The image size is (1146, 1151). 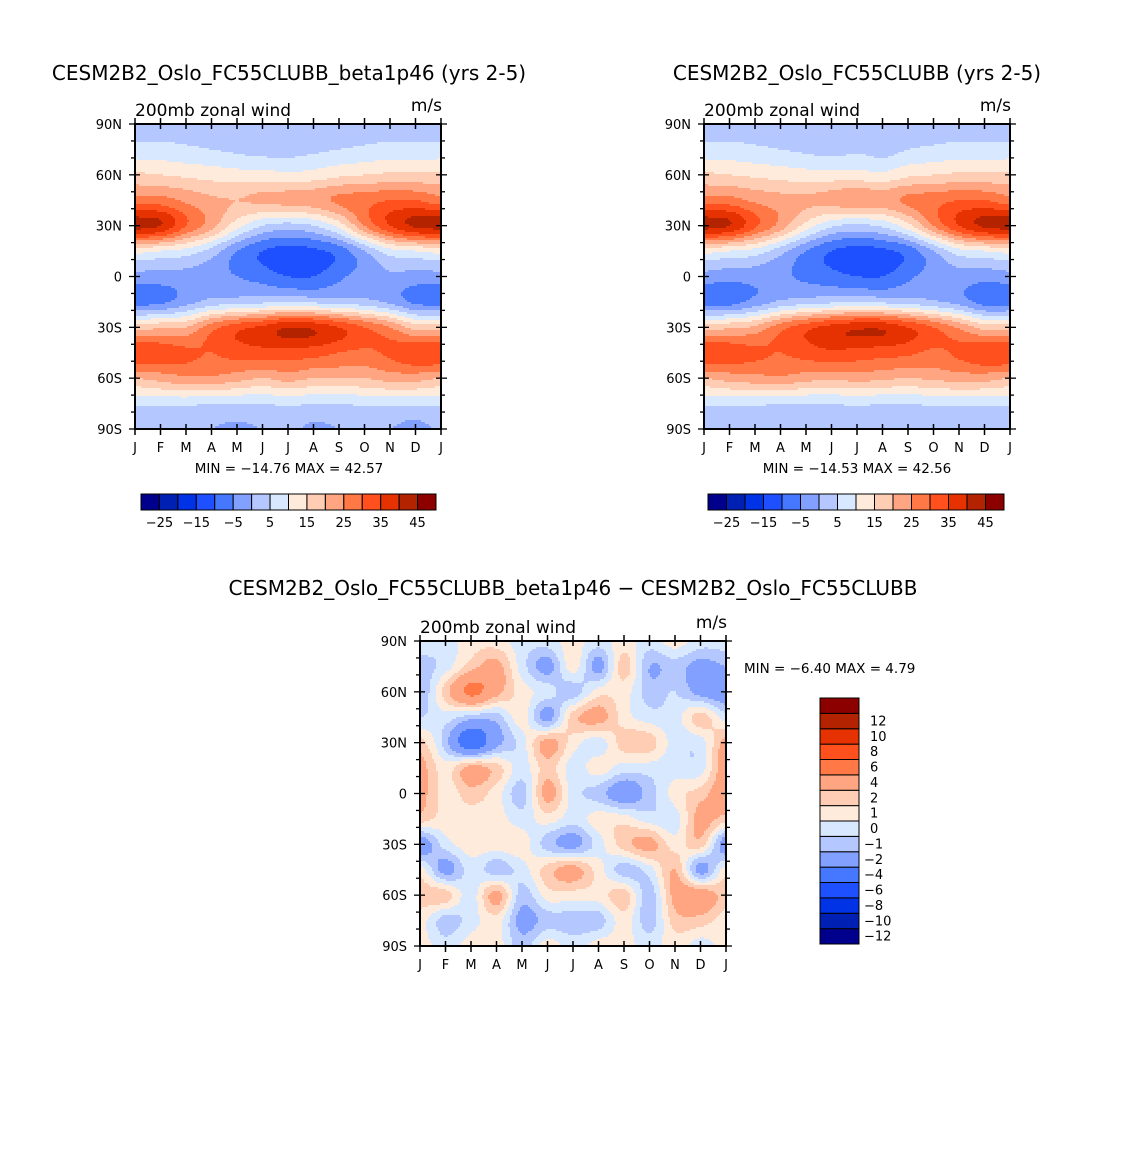 What do you see at coordinates (678, 379) in the screenshot?
I see `y-tick-label: 60S` at bounding box center [678, 379].